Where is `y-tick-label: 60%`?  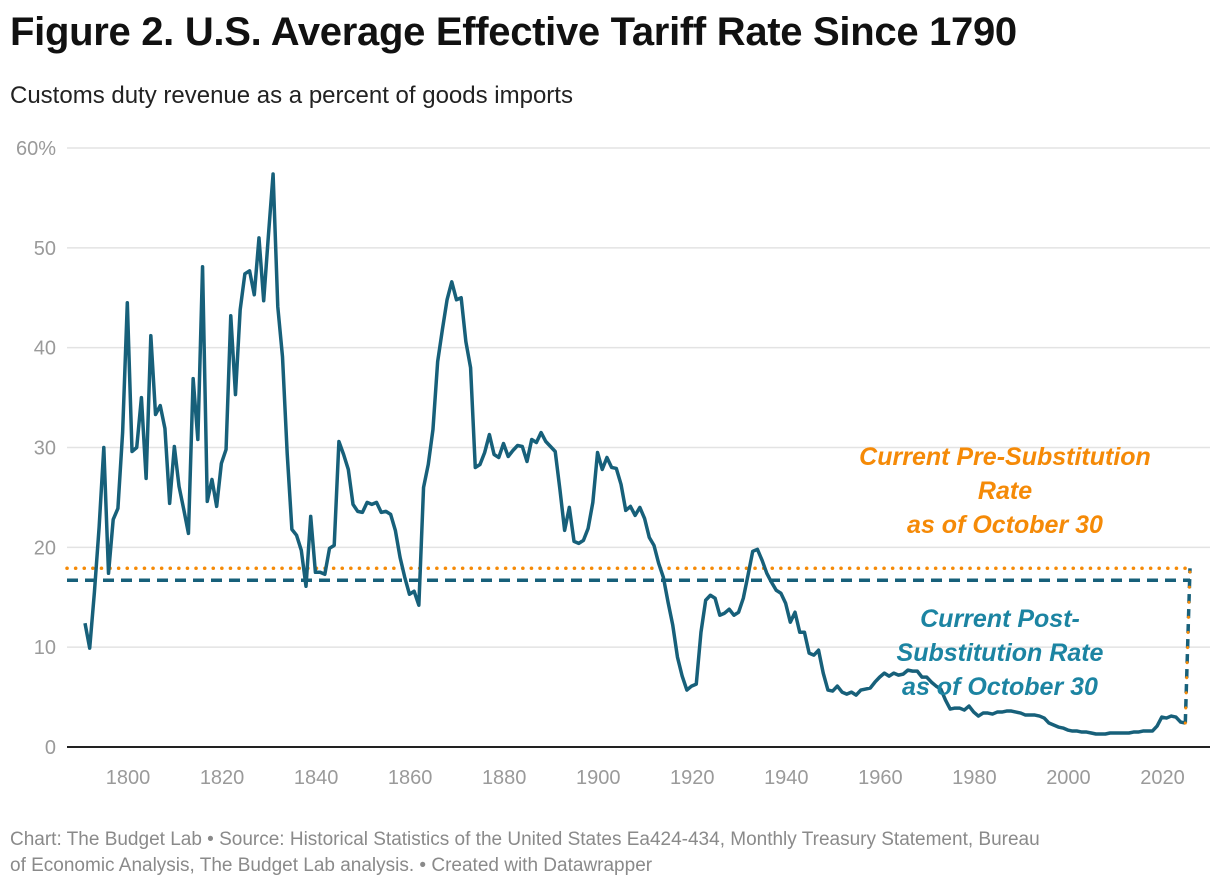
y-tick-label: 60% is located at coordinates (36, 149).